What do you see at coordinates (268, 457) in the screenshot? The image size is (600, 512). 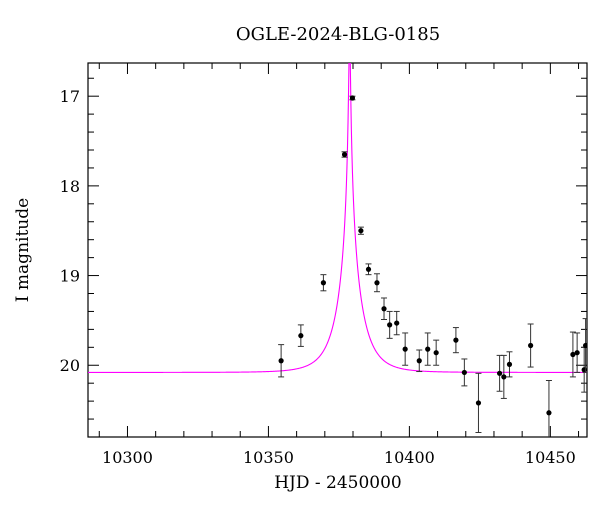 I see `x-tick-label: 10350` at bounding box center [268, 457].